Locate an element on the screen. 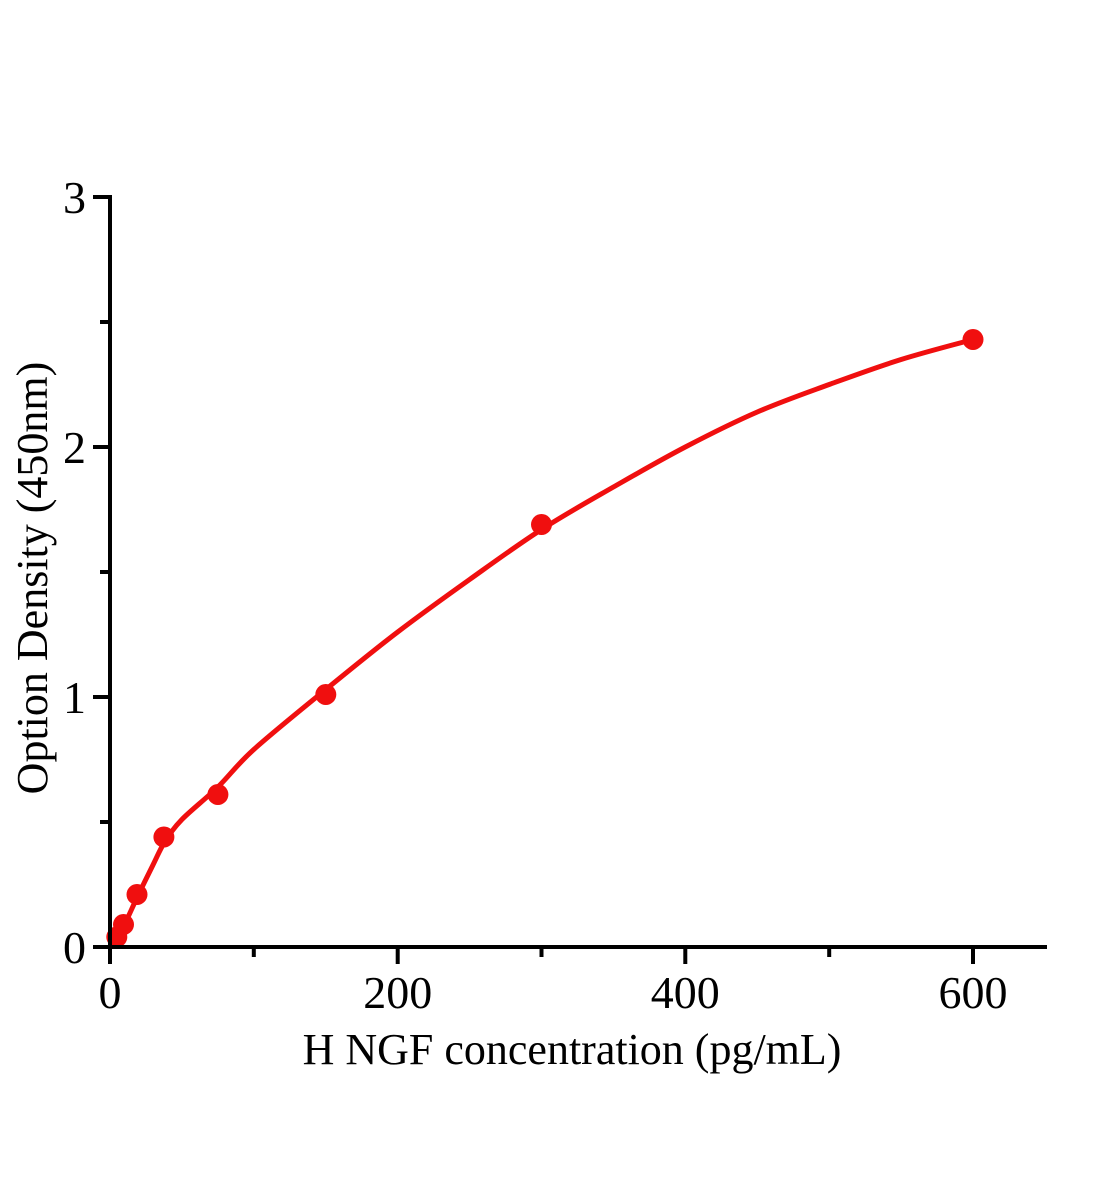 The height and width of the screenshot is (1200, 1104). y-axis-title: Option Density (450nm) is located at coordinates (32, 578).